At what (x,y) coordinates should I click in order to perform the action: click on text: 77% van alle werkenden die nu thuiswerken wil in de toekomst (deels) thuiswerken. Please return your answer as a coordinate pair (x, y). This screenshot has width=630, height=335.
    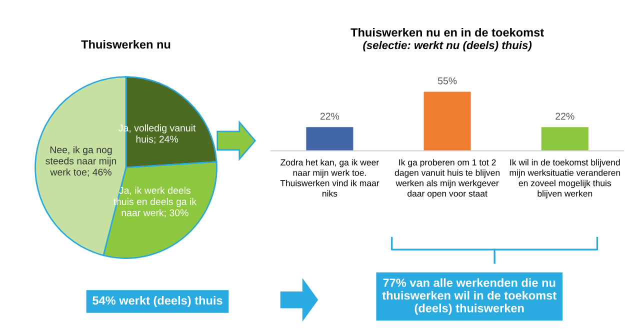
    Looking at the image, I should click on (469, 296).